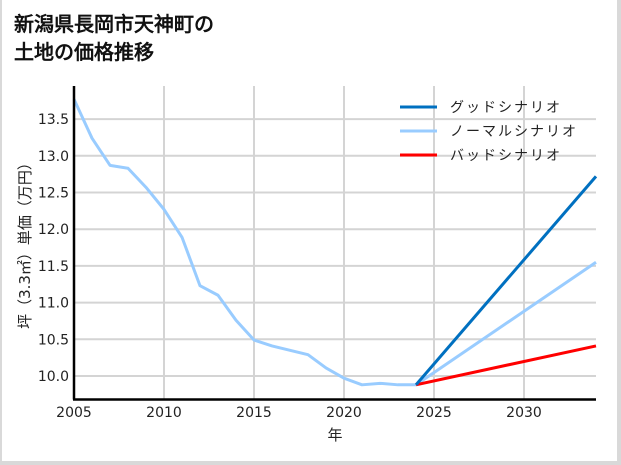 This screenshot has width=621, height=465. I want to click on chart-title: 新潟県長岡市天神町の 土地の価格推移, so click(114, 38).